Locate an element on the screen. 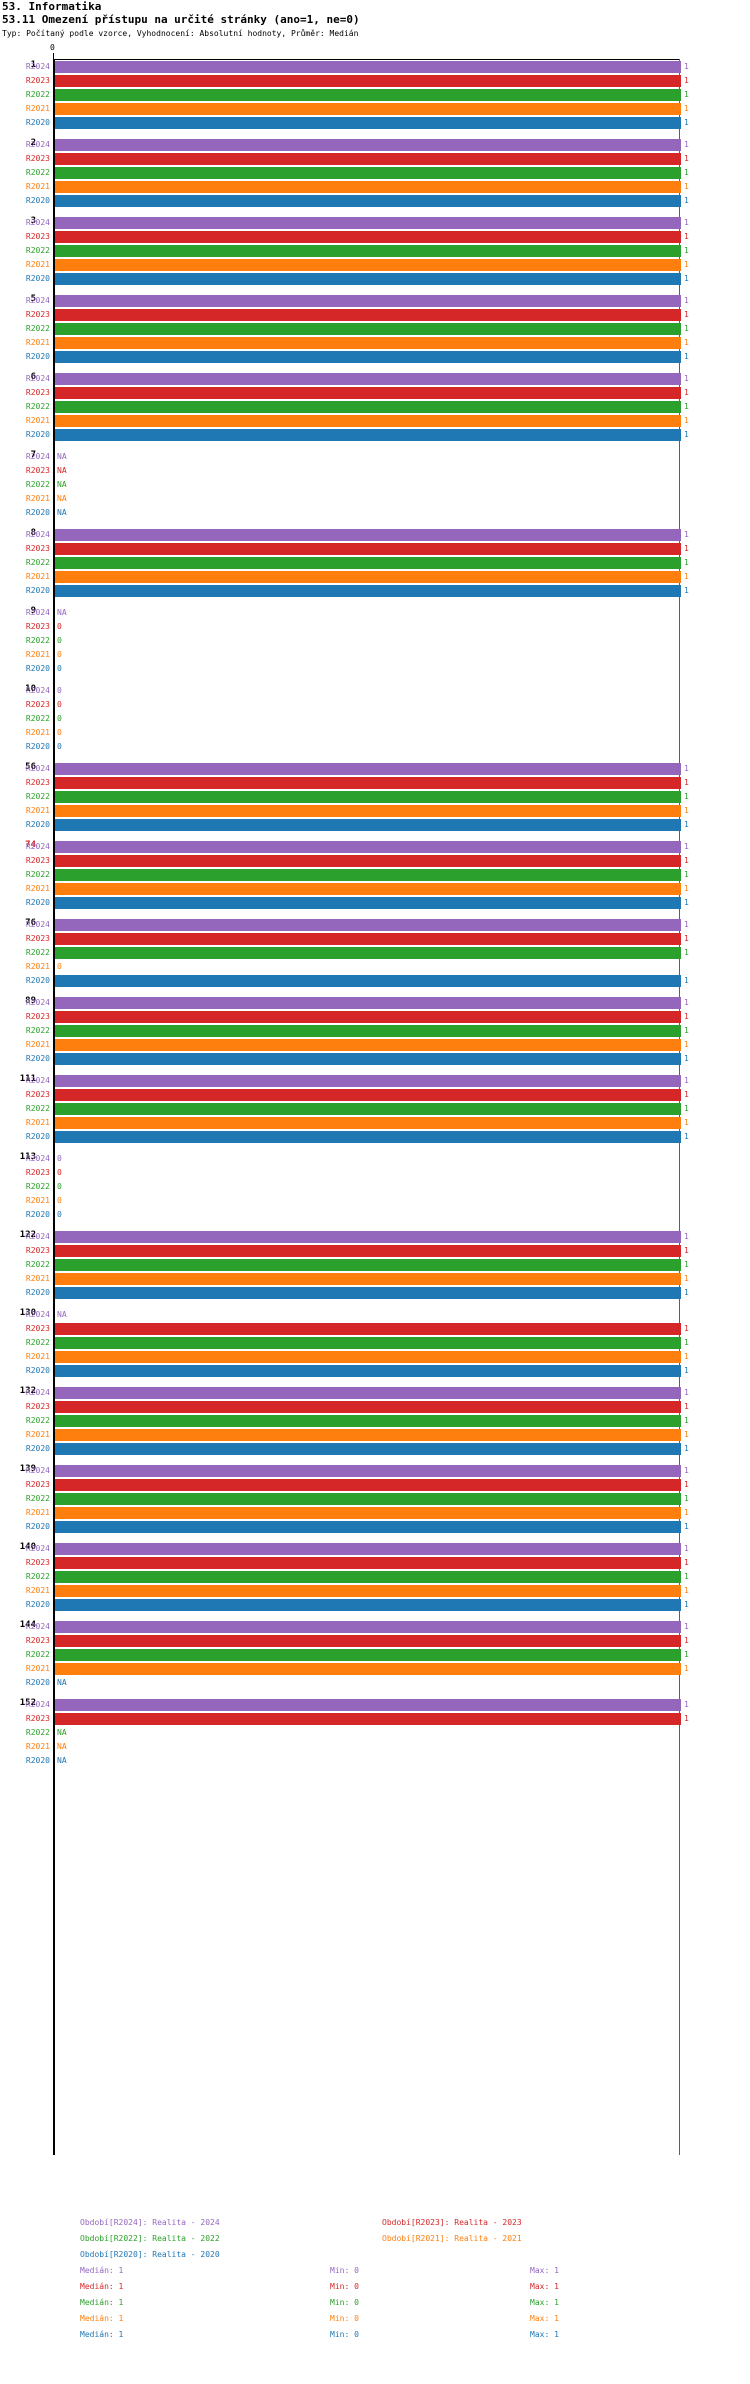 The image size is (750, 2384). bar-group: 113 R2024 0 R2023 0 R2022 0 R2021 0 R2020 0 is located at coordinates (375, 1187).